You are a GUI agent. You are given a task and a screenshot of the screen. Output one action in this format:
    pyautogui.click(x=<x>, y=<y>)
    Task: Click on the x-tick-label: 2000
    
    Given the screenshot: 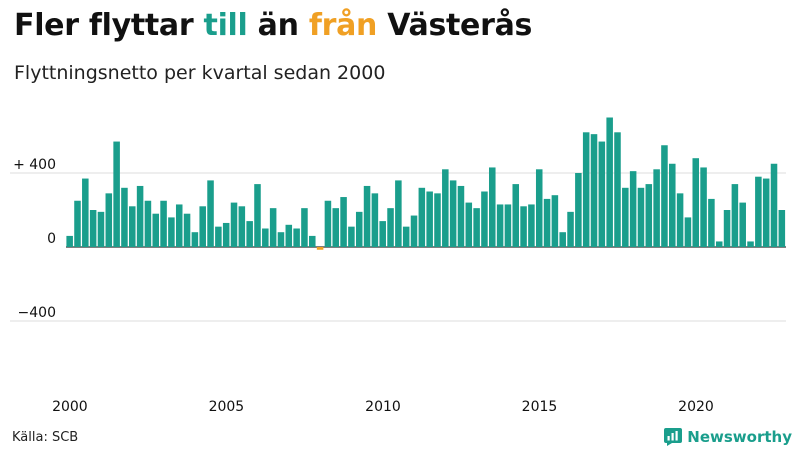 What is the action you would take?
    pyautogui.click(x=70, y=407)
    